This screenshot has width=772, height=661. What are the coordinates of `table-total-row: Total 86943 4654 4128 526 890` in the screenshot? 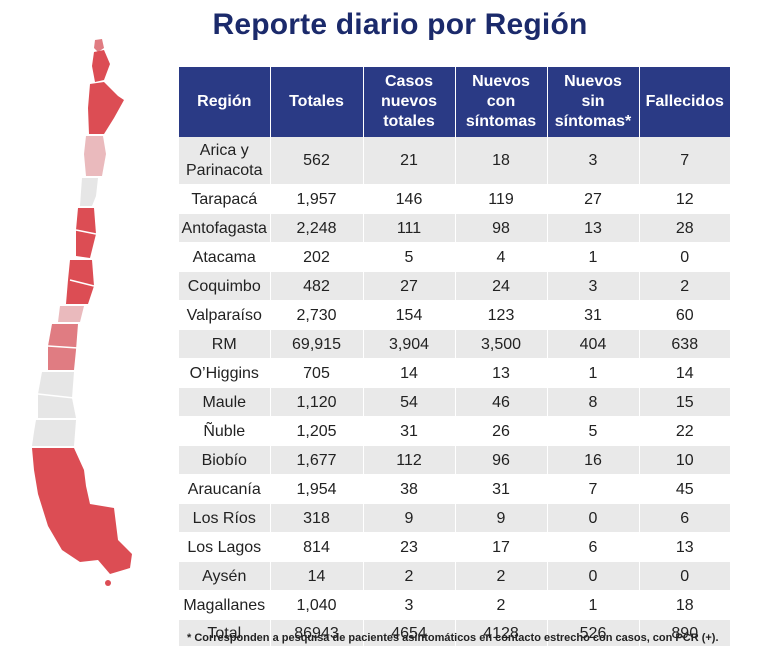 It's located at (454, 633).